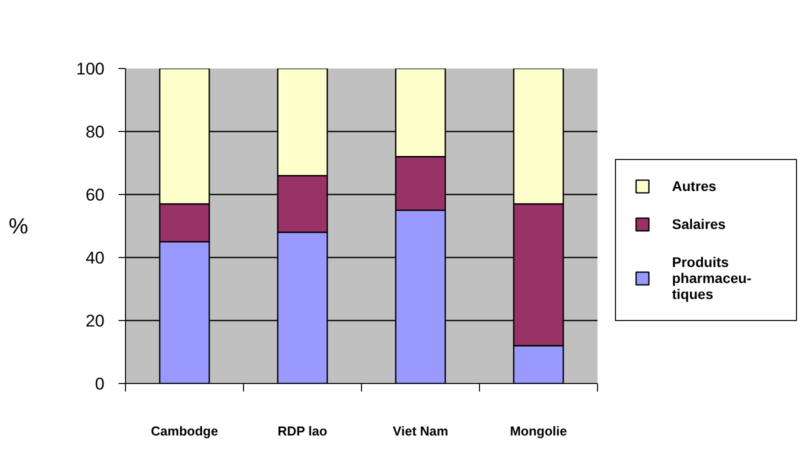 This screenshot has width=807, height=451. What do you see at coordinates (184, 431) in the screenshot?
I see `x-tick-label: Cambodge` at bounding box center [184, 431].